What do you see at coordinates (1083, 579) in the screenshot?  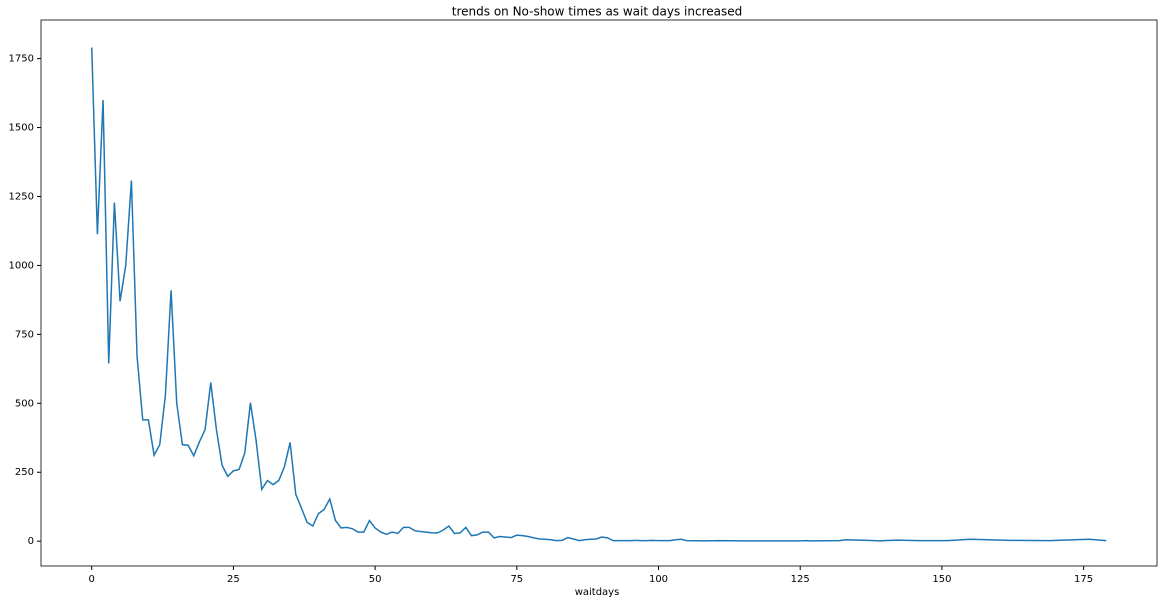 I see `x-tick-label: 175` at bounding box center [1083, 579].